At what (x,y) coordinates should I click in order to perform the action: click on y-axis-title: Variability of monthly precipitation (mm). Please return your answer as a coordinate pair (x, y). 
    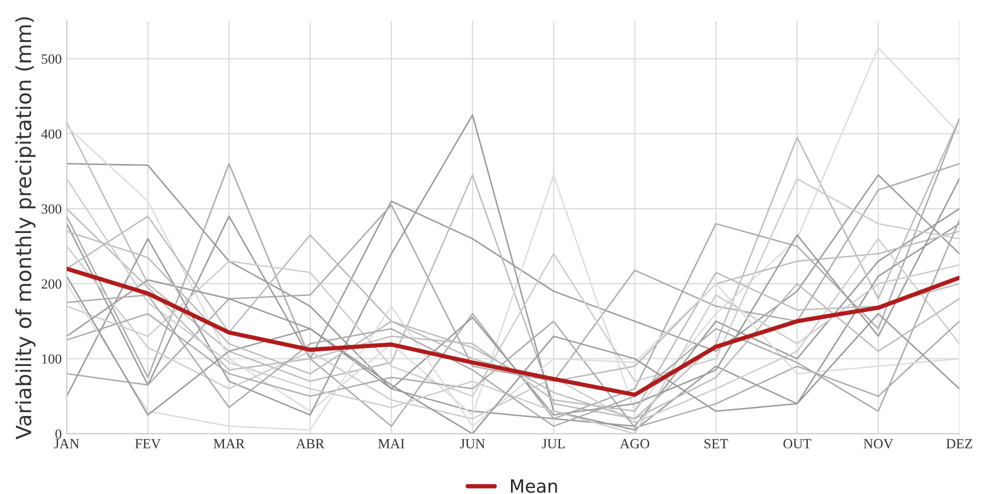
    Looking at the image, I should click on (25, 228).